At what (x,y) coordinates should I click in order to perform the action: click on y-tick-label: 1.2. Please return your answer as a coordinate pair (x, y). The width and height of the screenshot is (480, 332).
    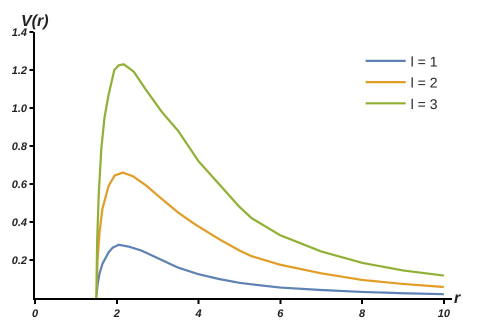
    Looking at the image, I should click on (20, 70).